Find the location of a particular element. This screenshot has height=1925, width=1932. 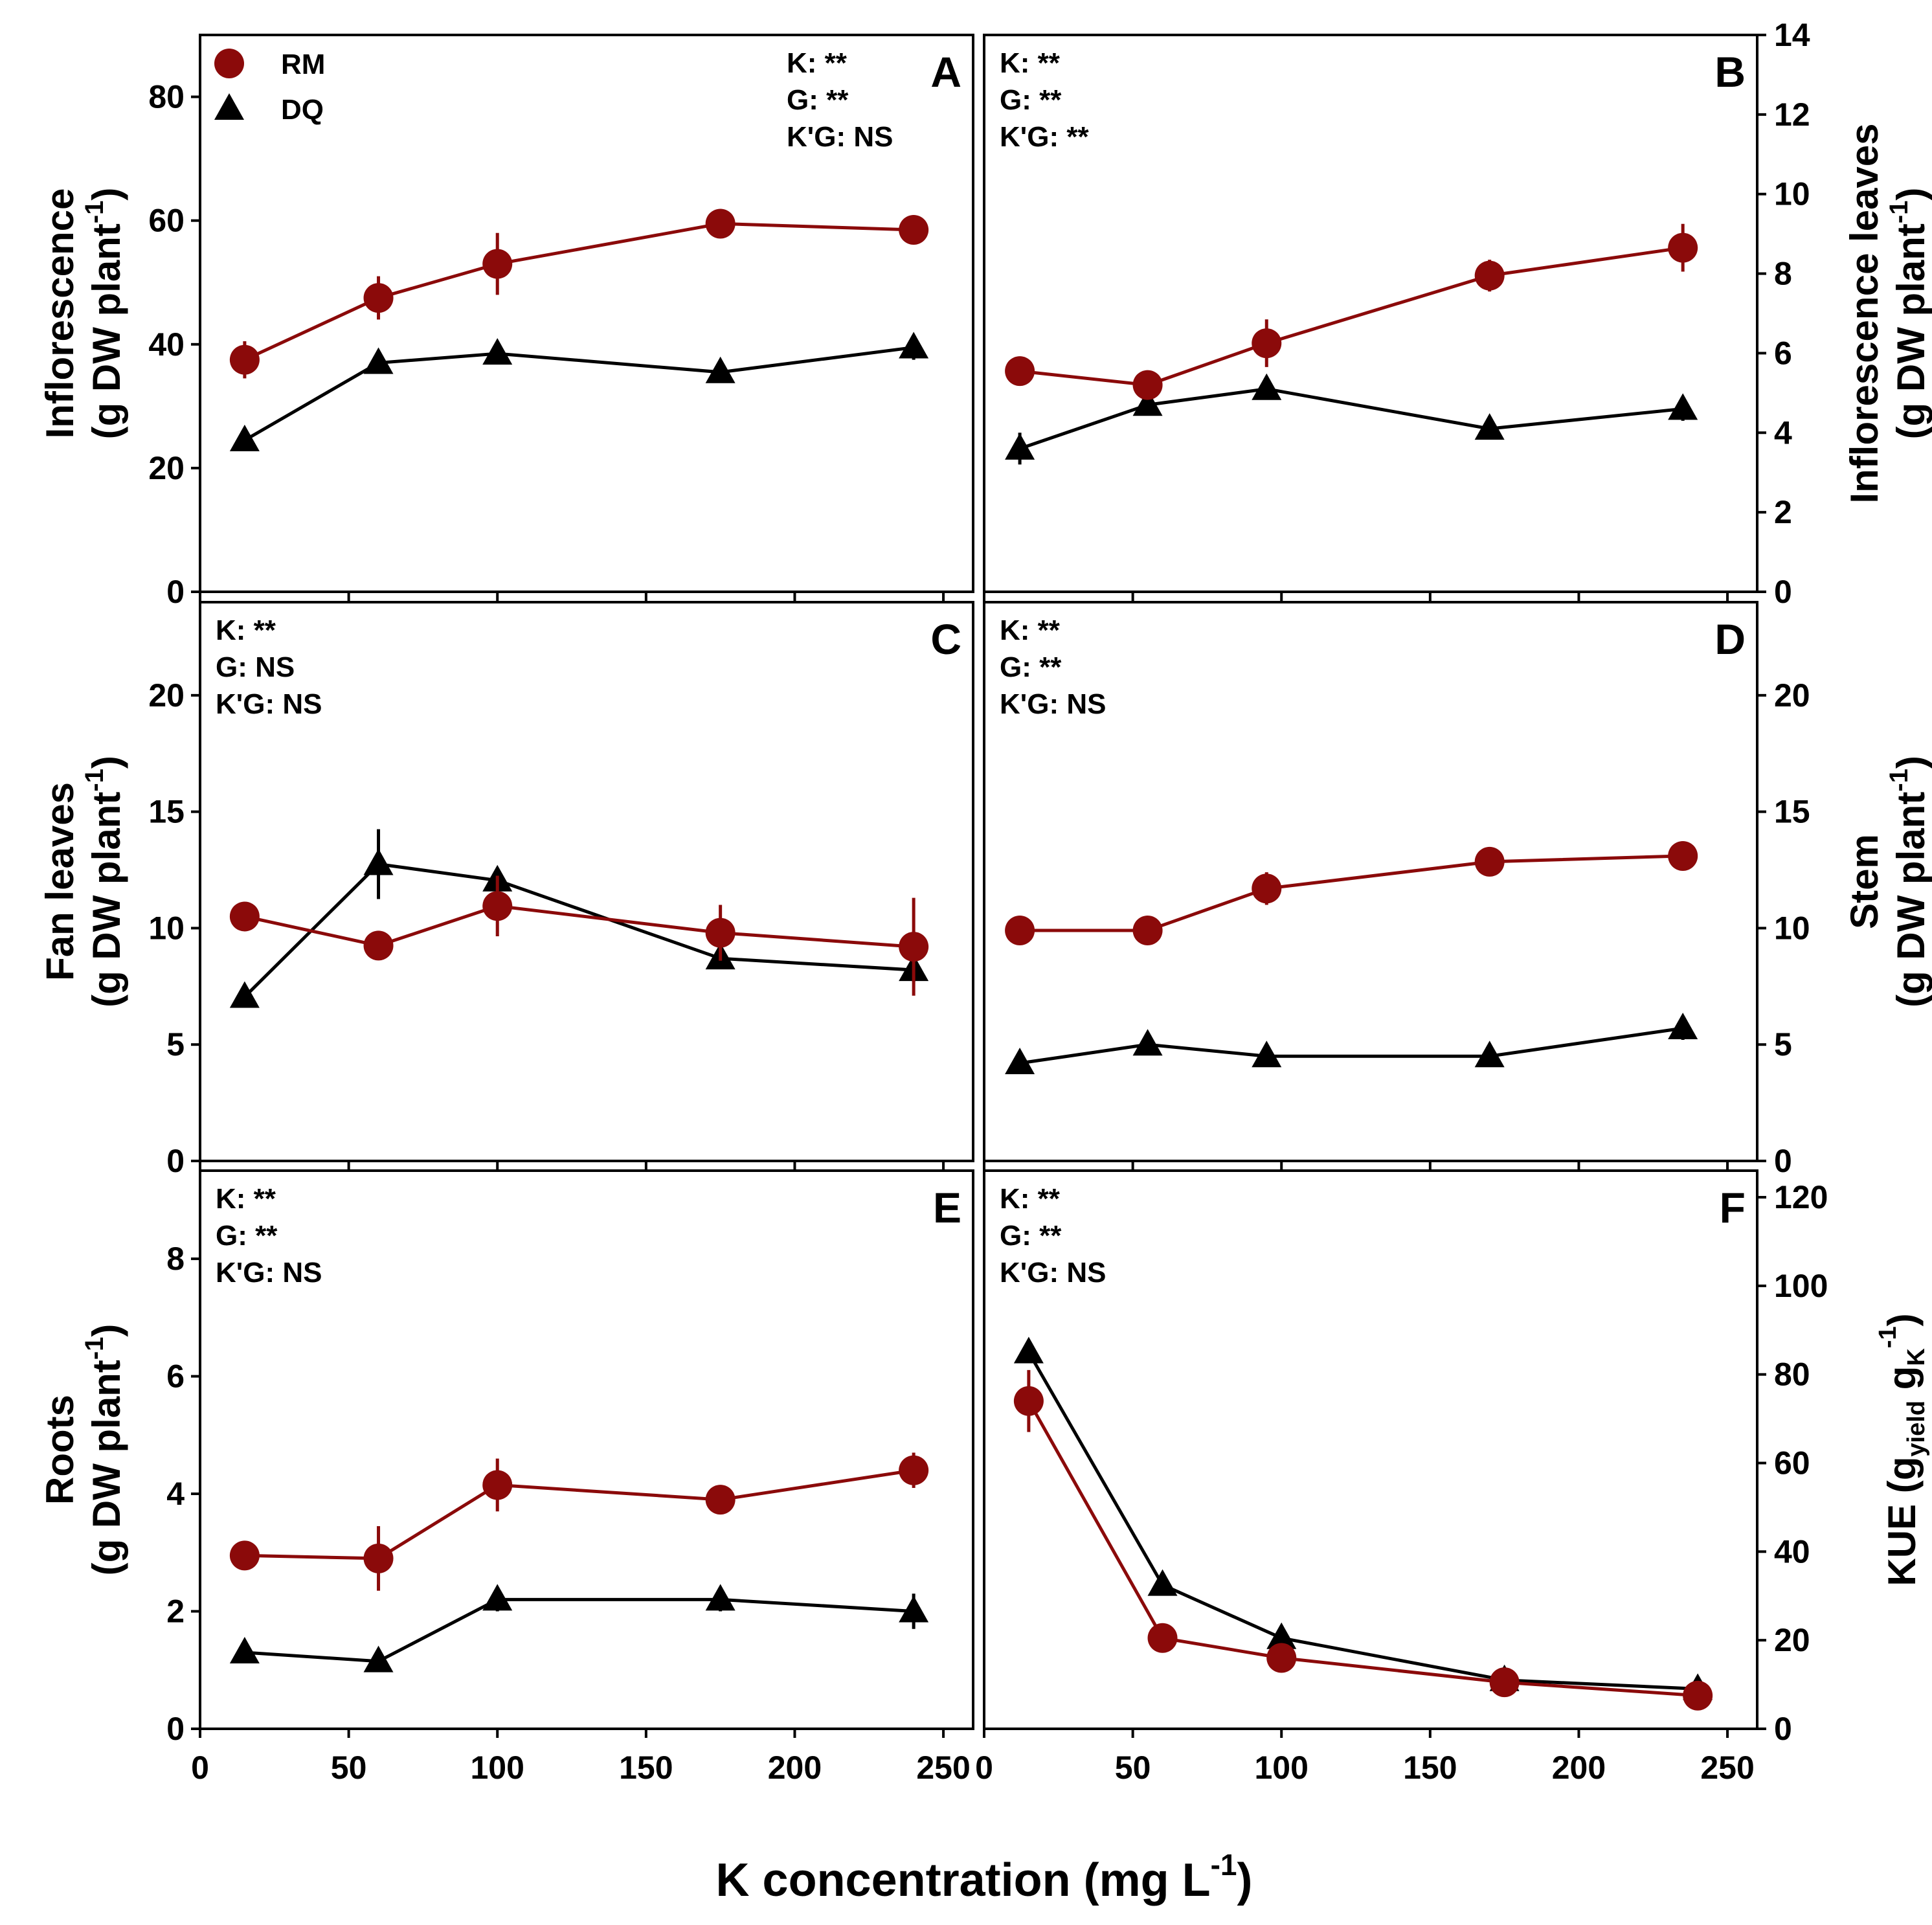

y-axis-title-main: Inflorescence leaves is located at coordinates (1864, 313).